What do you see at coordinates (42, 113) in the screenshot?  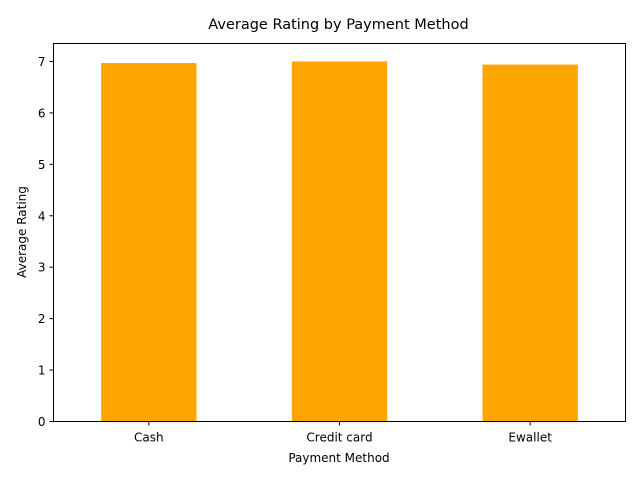 I see `y-tick-label: 6` at bounding box center [42, 113].